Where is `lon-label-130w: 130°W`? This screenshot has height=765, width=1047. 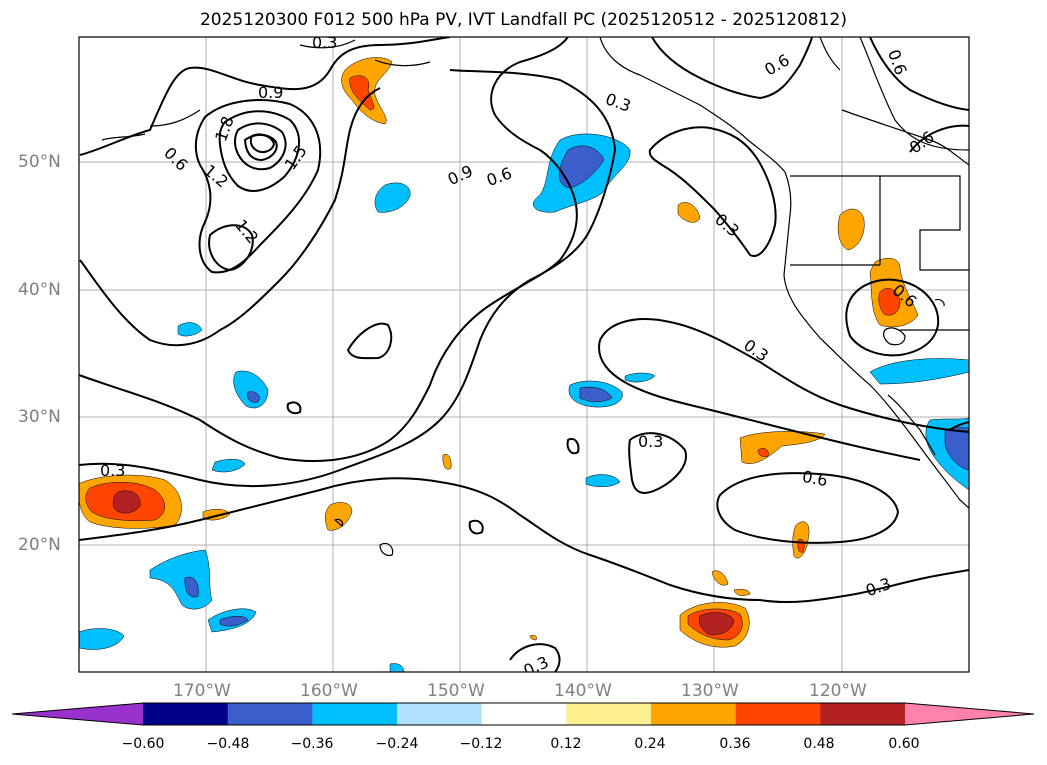 lon-label-130w: 130°W is located at coordinates (710, 691).